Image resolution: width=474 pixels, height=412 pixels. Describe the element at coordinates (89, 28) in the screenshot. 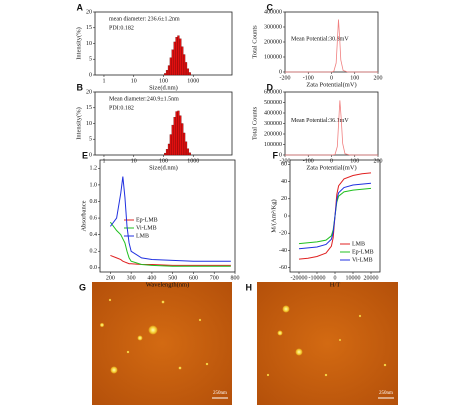

I see `y-tick-label: 15` at that location.